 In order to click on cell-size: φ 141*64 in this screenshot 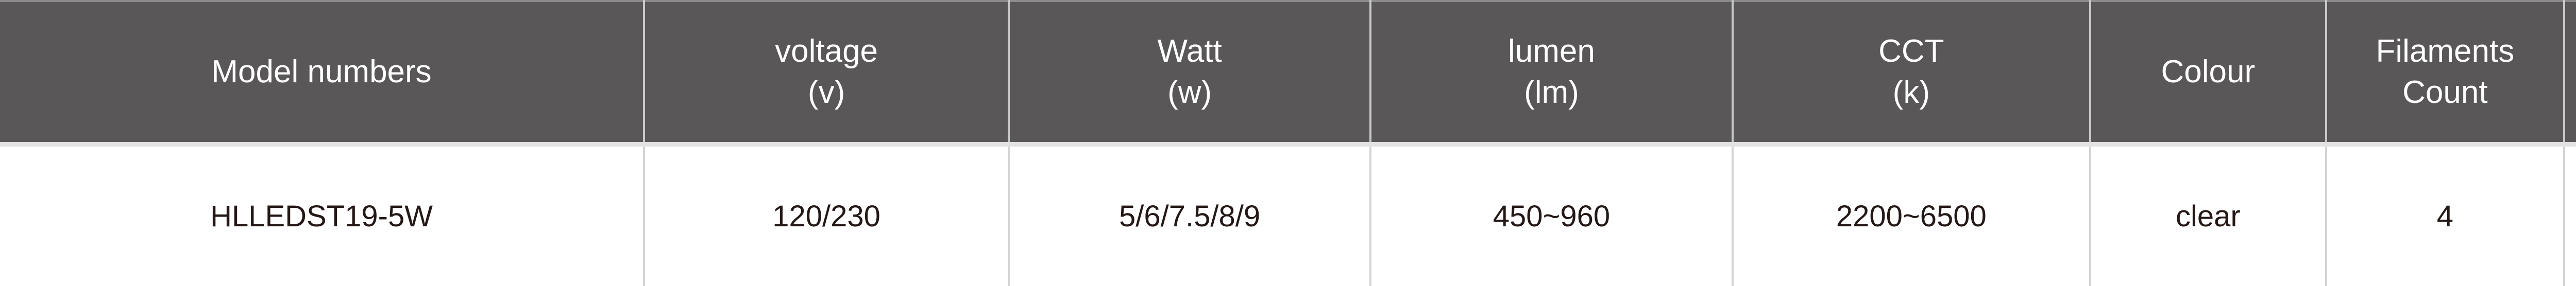, I will do `click(2570, 215)`.